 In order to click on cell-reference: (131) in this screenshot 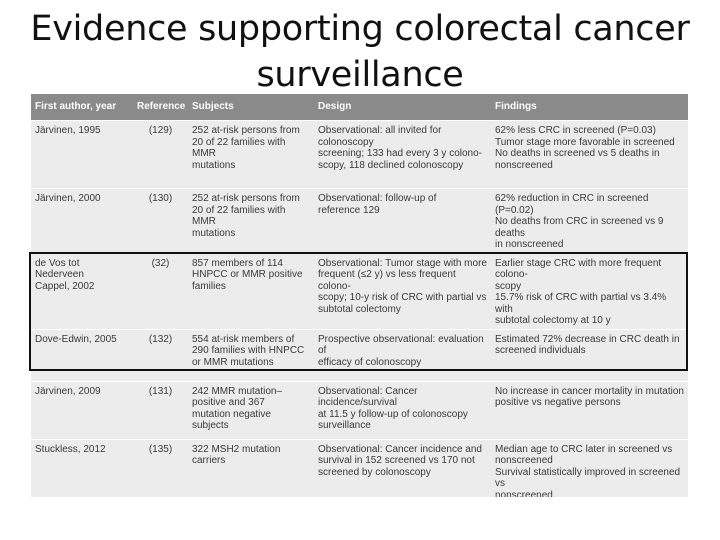, I will do `click(160, 409)`.